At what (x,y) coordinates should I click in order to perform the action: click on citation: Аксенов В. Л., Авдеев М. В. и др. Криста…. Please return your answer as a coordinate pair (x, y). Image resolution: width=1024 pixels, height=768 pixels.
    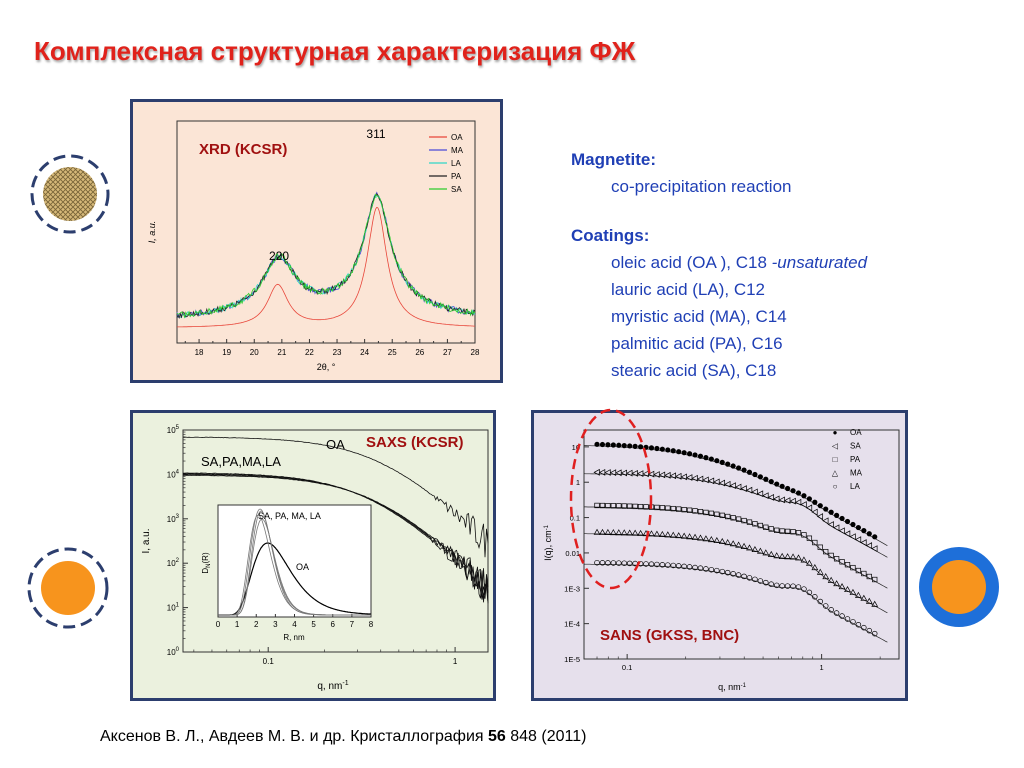
    Looking at the image, I should click on (343, 736).